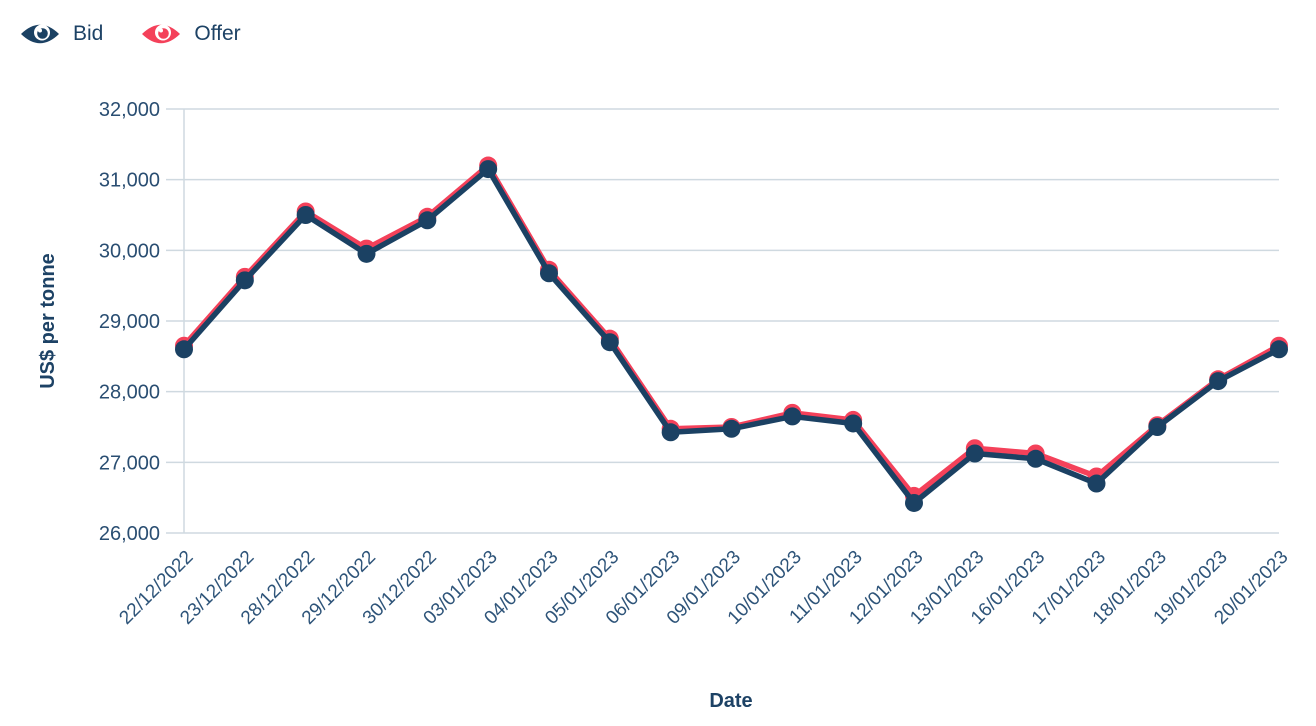  I want to click on y-tick-label: 31,000, so click(129, 181).